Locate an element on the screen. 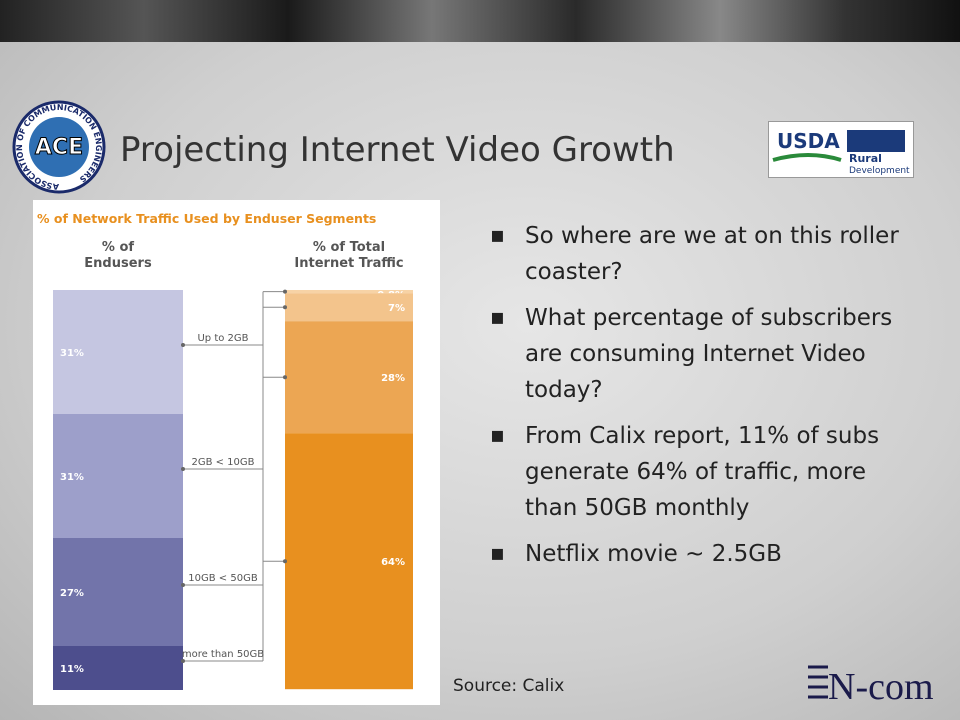 The image size is (960, 720). segment-label: 64% is located at coordinates (393, 562).